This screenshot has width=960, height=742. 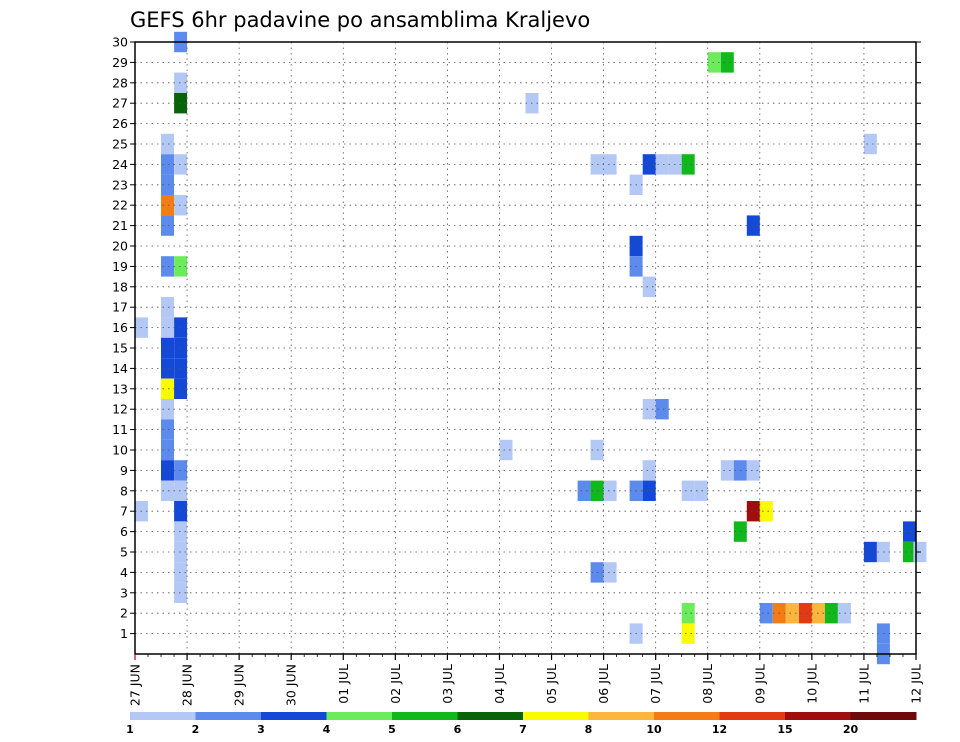 I want to click on y-tick-label: 29, so click(x=120, y=62).